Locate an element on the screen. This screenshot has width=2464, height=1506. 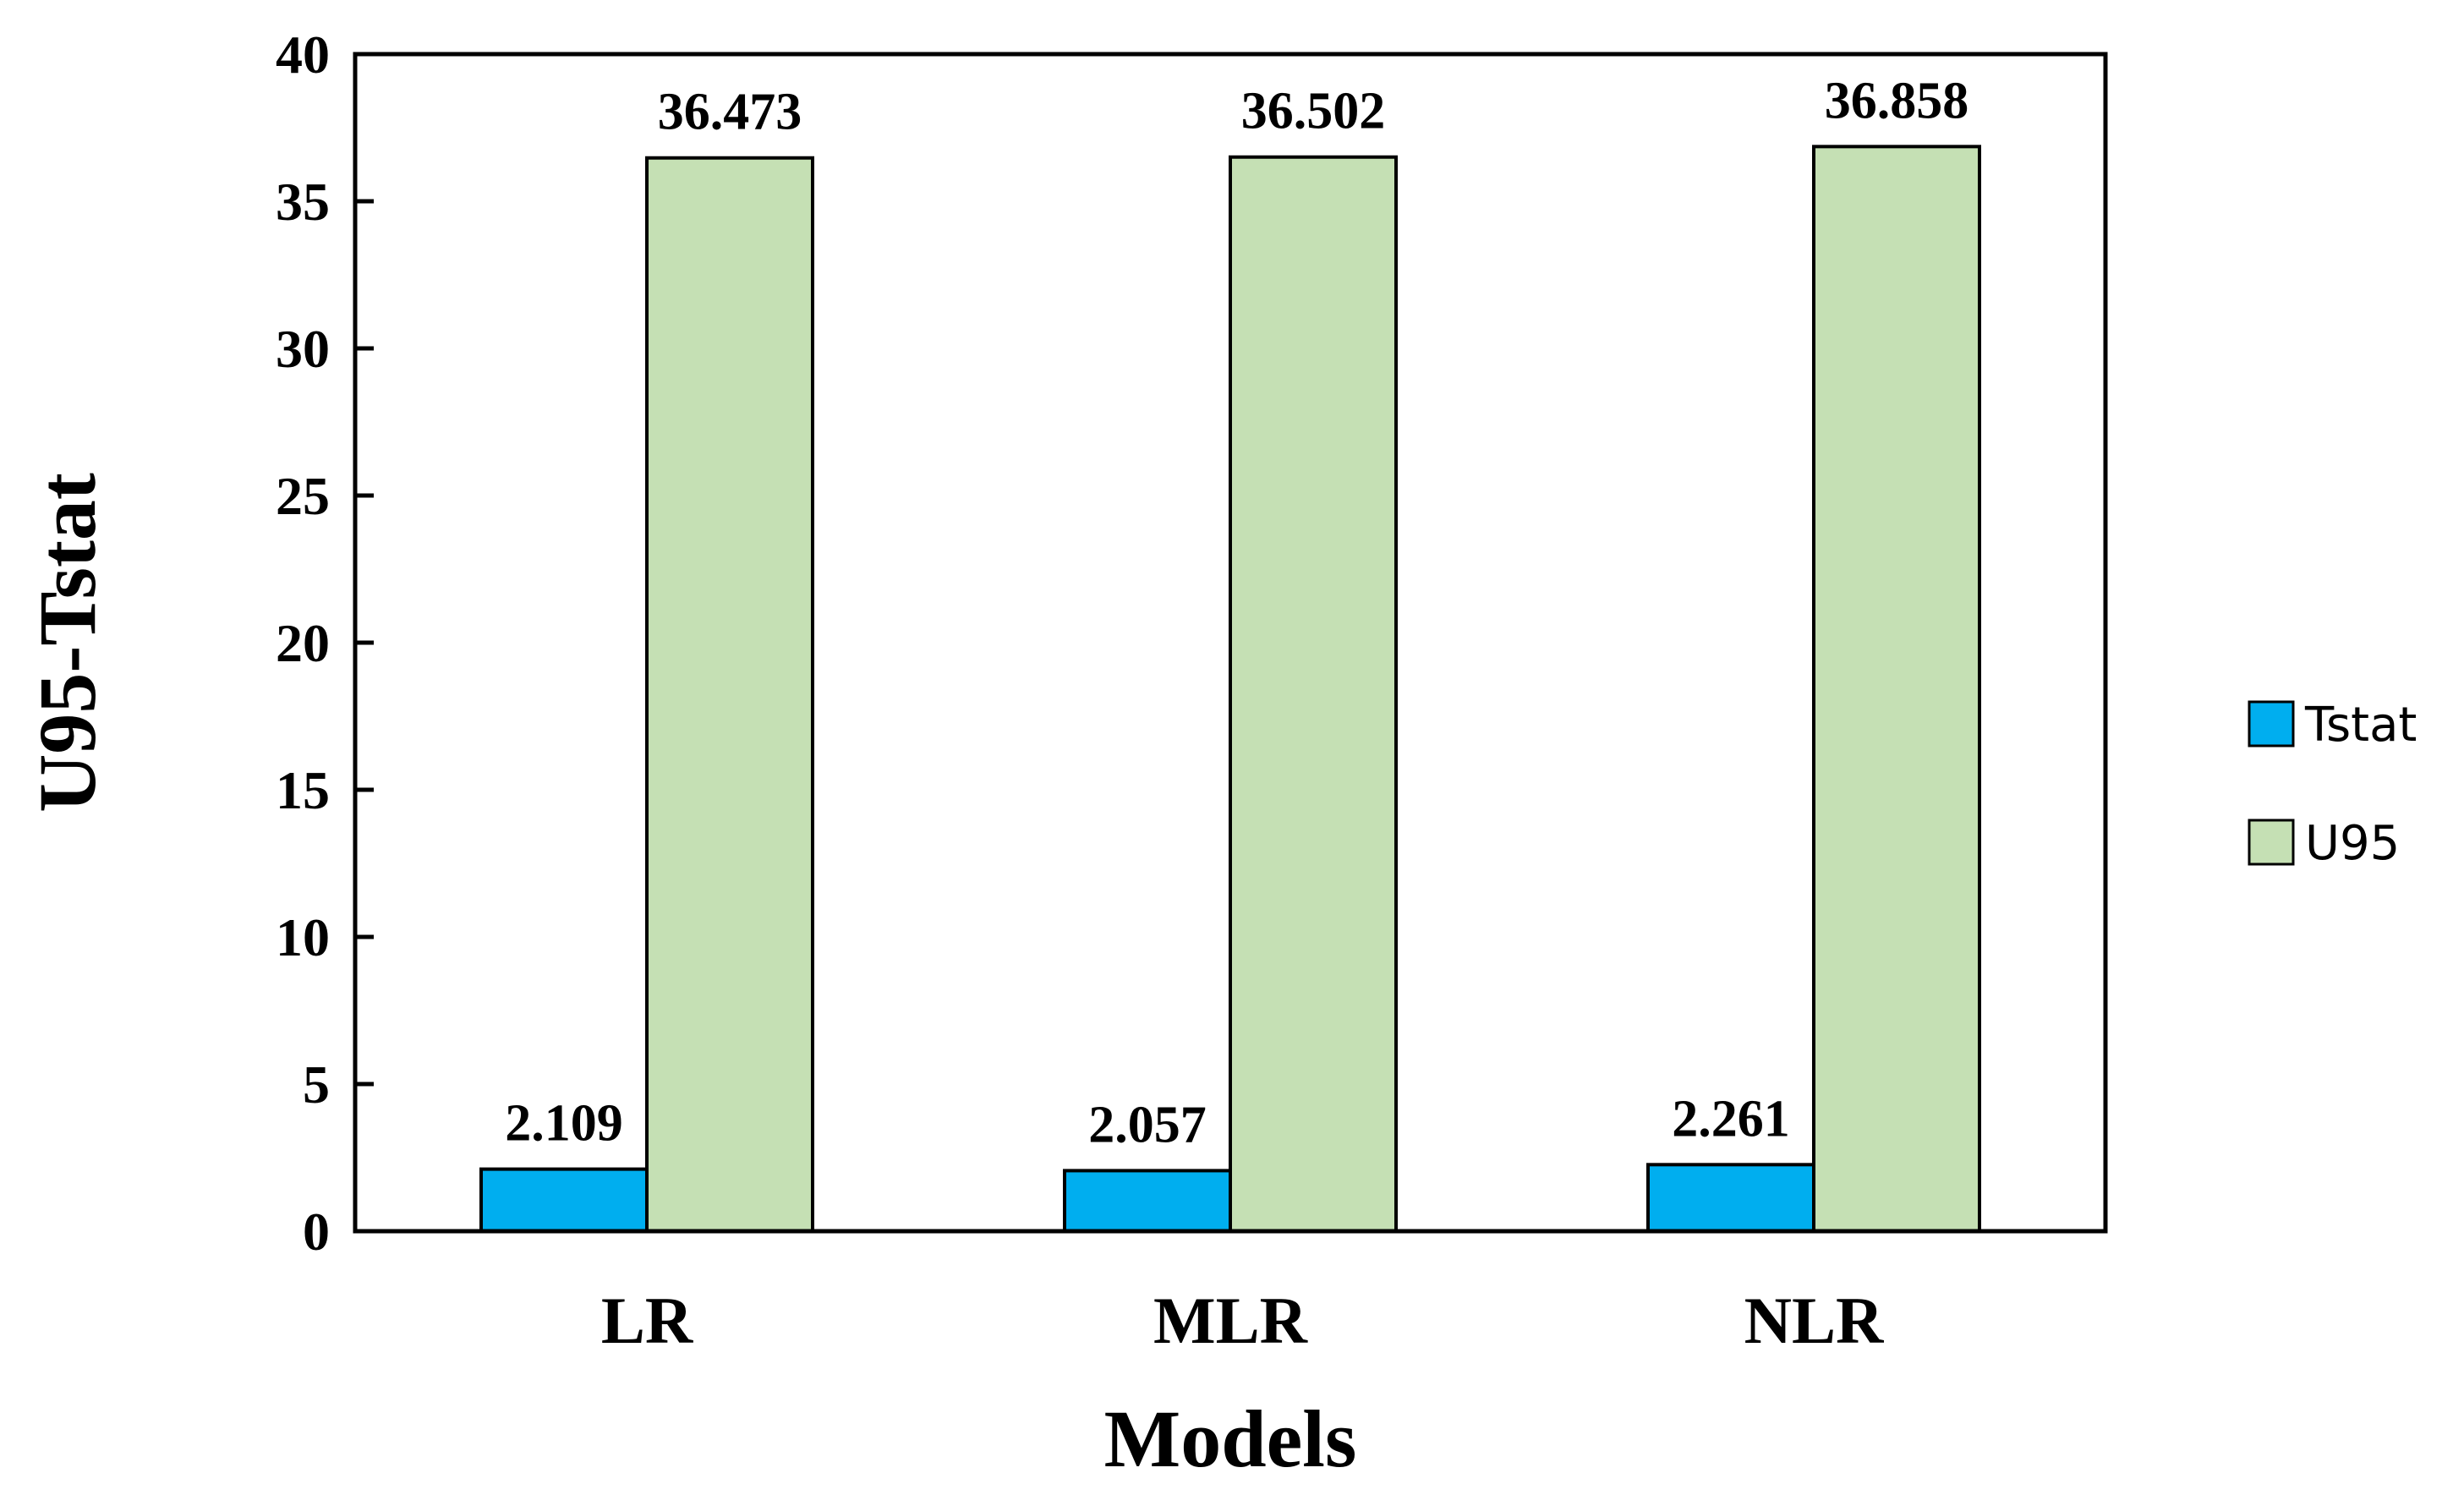
y-tick-label: 10 is located at coordinates (303, 937).